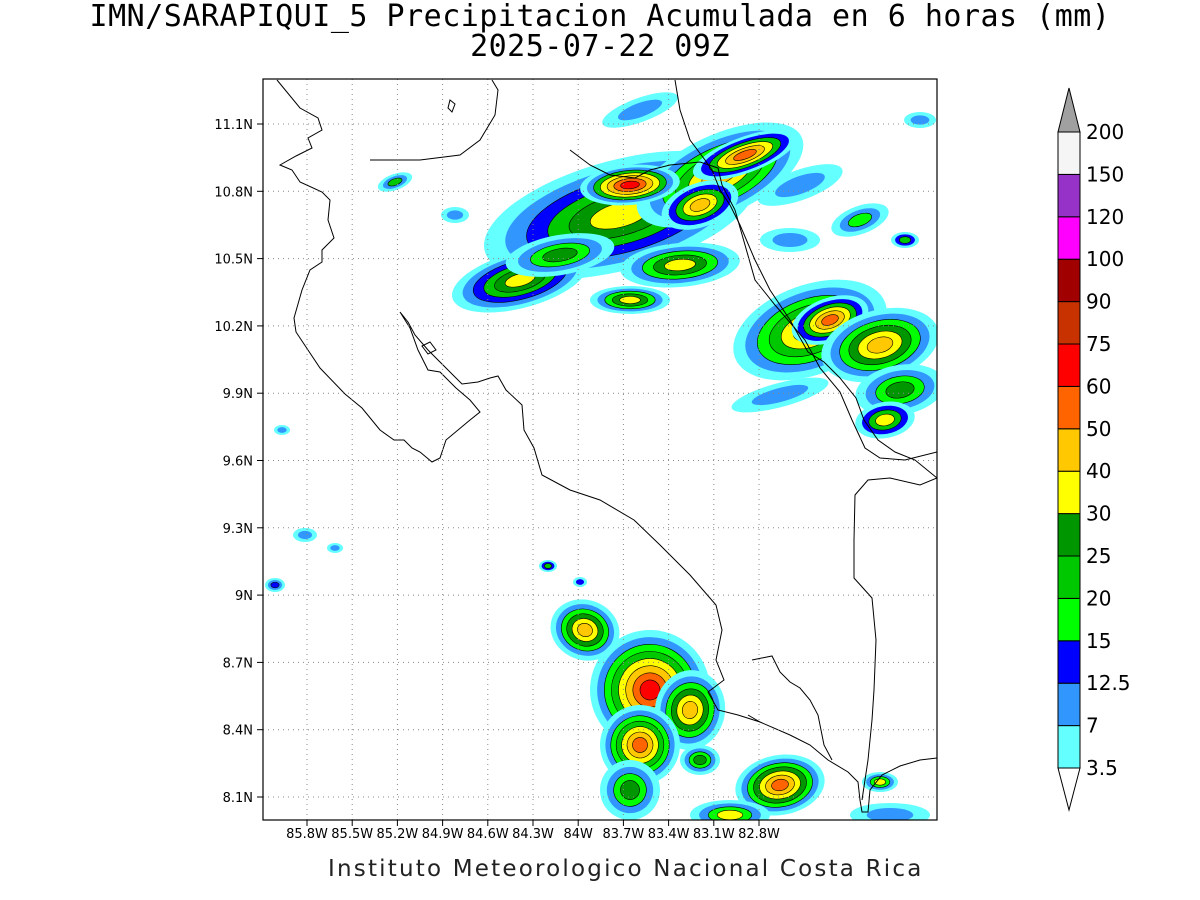  Describe the element at coordinates (1108, 683) in the screenshot. I see `colorbar-label: 12.5` at that location.